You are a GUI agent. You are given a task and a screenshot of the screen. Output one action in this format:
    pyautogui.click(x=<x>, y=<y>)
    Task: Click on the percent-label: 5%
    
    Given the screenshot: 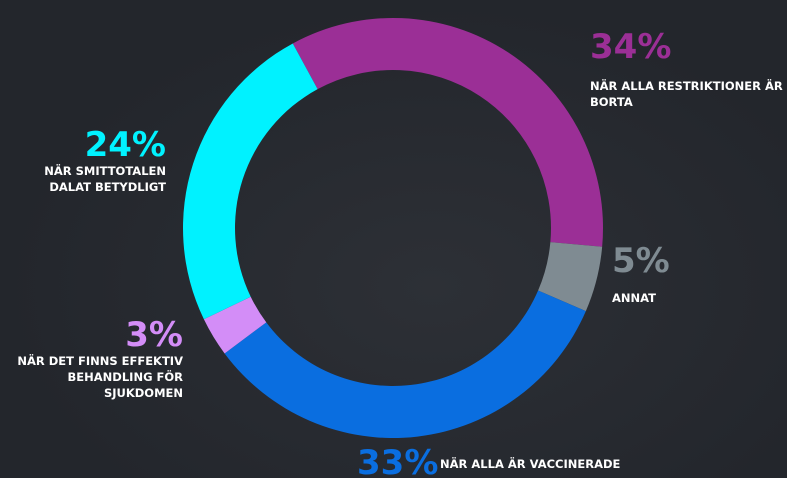 What is the action you would take?
    pyautogui.click(x=641, y=261)
    